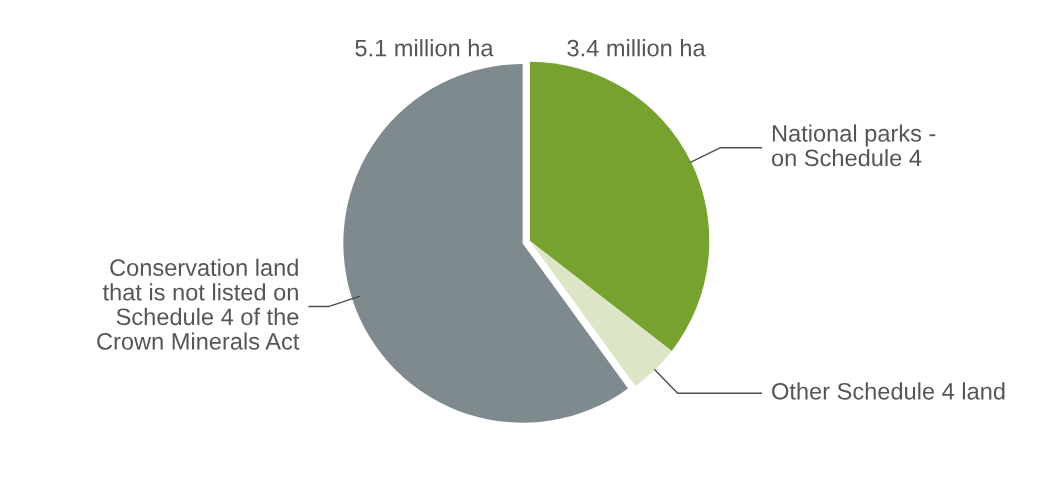  I want to click on text: 5.1 million ha, so click(424, 48).